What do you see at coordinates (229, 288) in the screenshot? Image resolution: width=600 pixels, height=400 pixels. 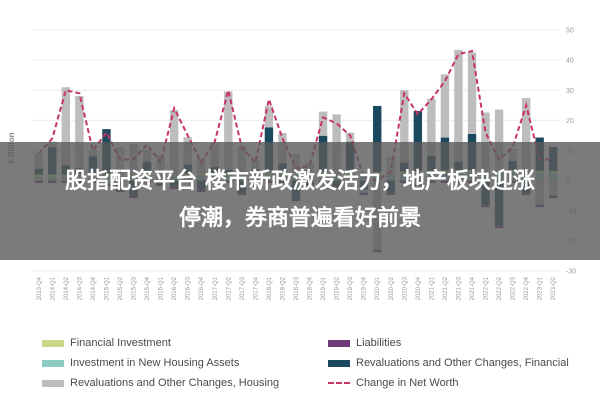 I see `x-tick-label: 2017-Q2` at bounding box center [229, 288].